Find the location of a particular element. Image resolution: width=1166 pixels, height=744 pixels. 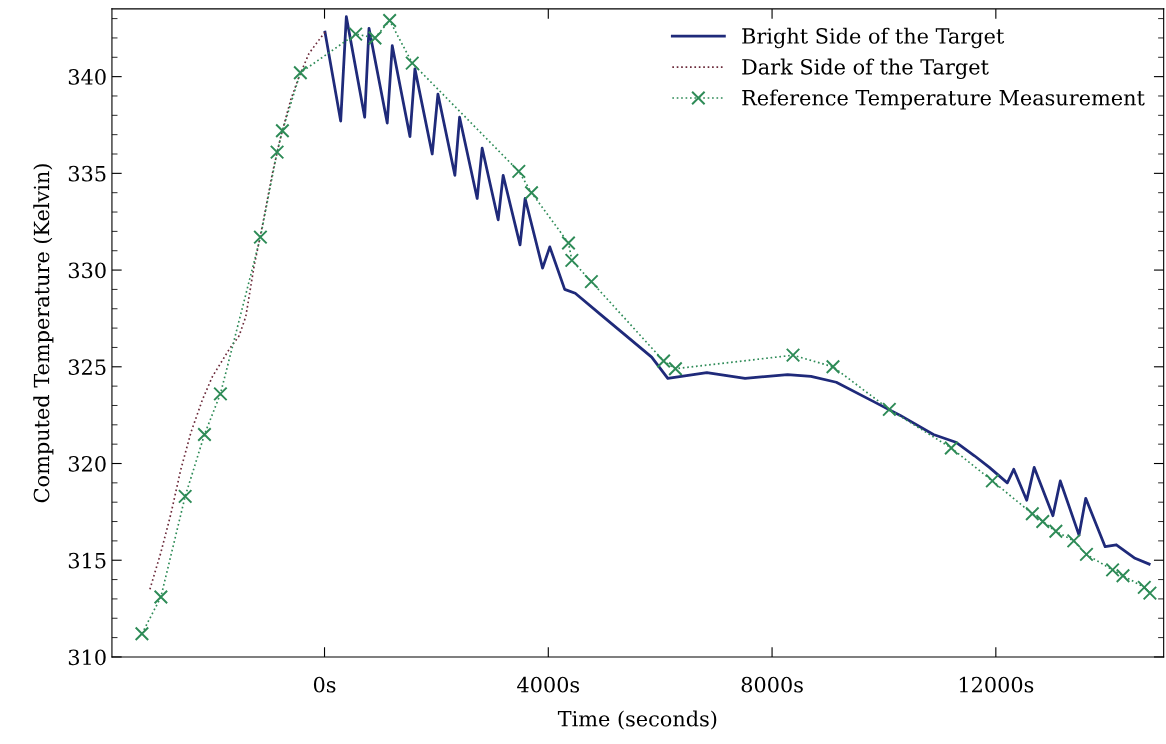

legend-label: Reference Temperature Measurement is located at coordinates (943, 99).